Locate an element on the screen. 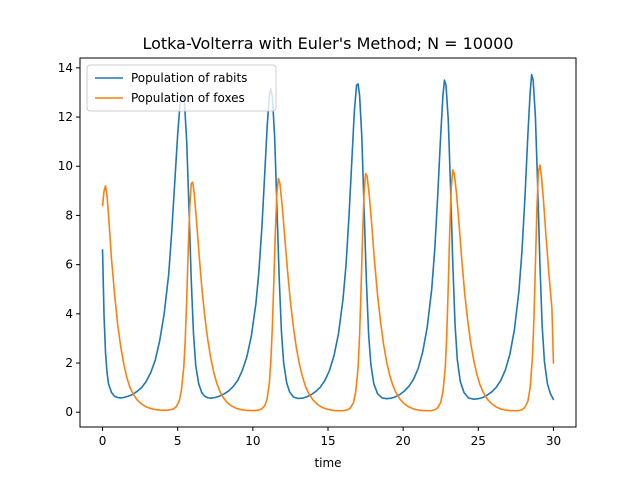 Image resolution: width=640 pixels, height=480 pixels. x-axis: 0 5 10 15 20 25 30 is located at coordinates (330, 437).